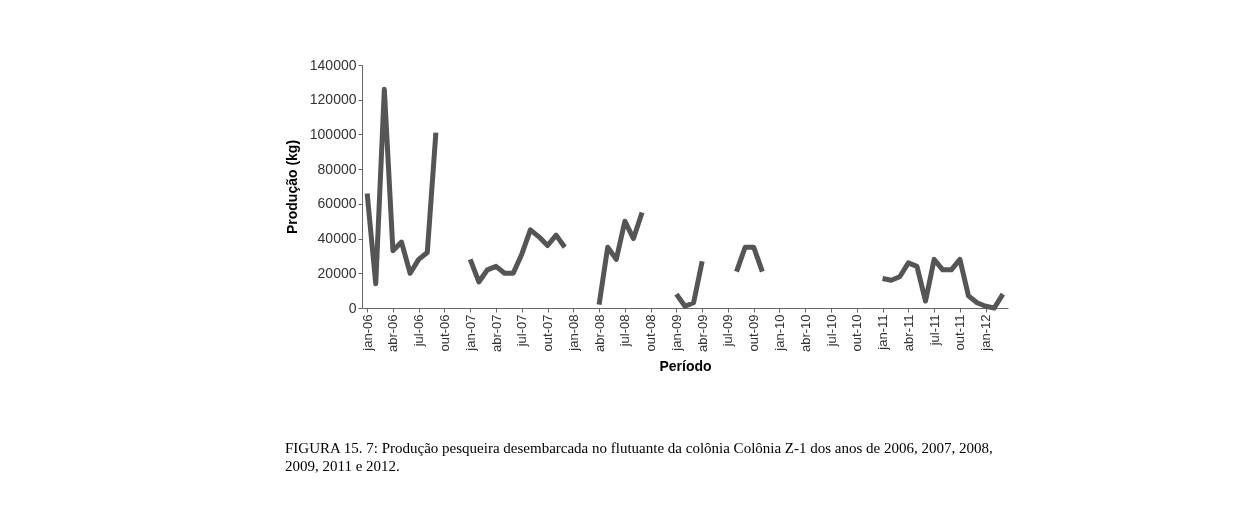  I want to click on x-tick-label: jul-08, so click(625, 331).